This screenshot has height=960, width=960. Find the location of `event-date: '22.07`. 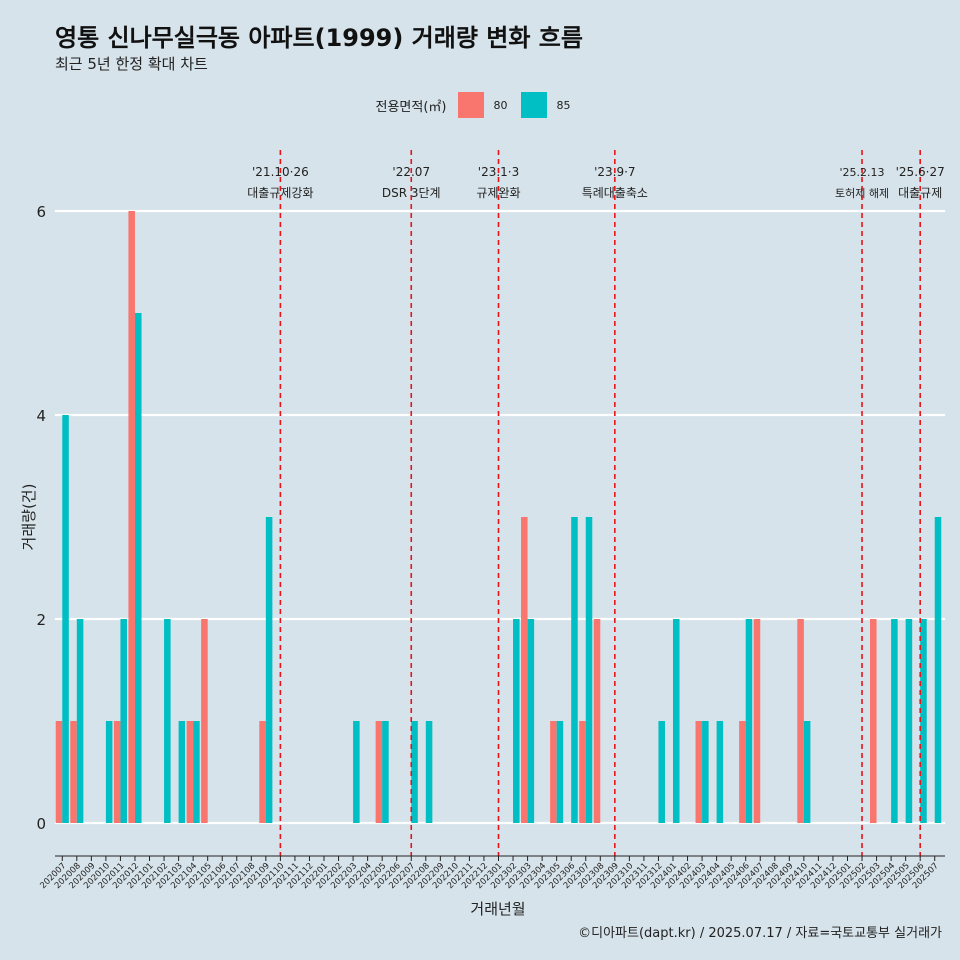

event-date: '22.07 is located at coordinates (411, 172).